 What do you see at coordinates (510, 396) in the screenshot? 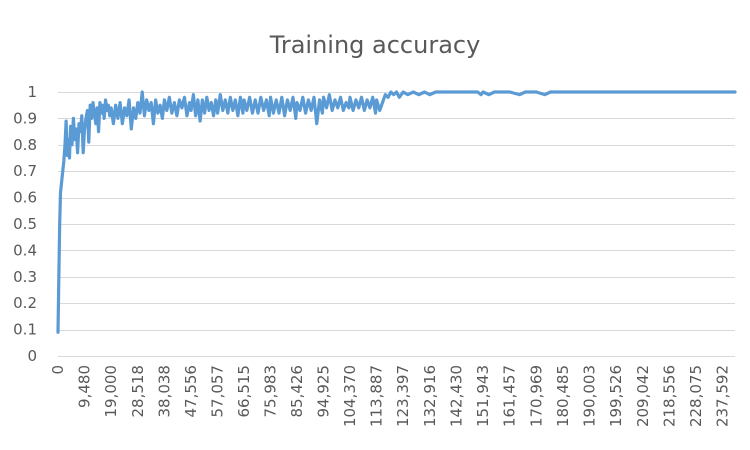
I see `x-tick-label: 161,457` at bounding box center [510, 396].